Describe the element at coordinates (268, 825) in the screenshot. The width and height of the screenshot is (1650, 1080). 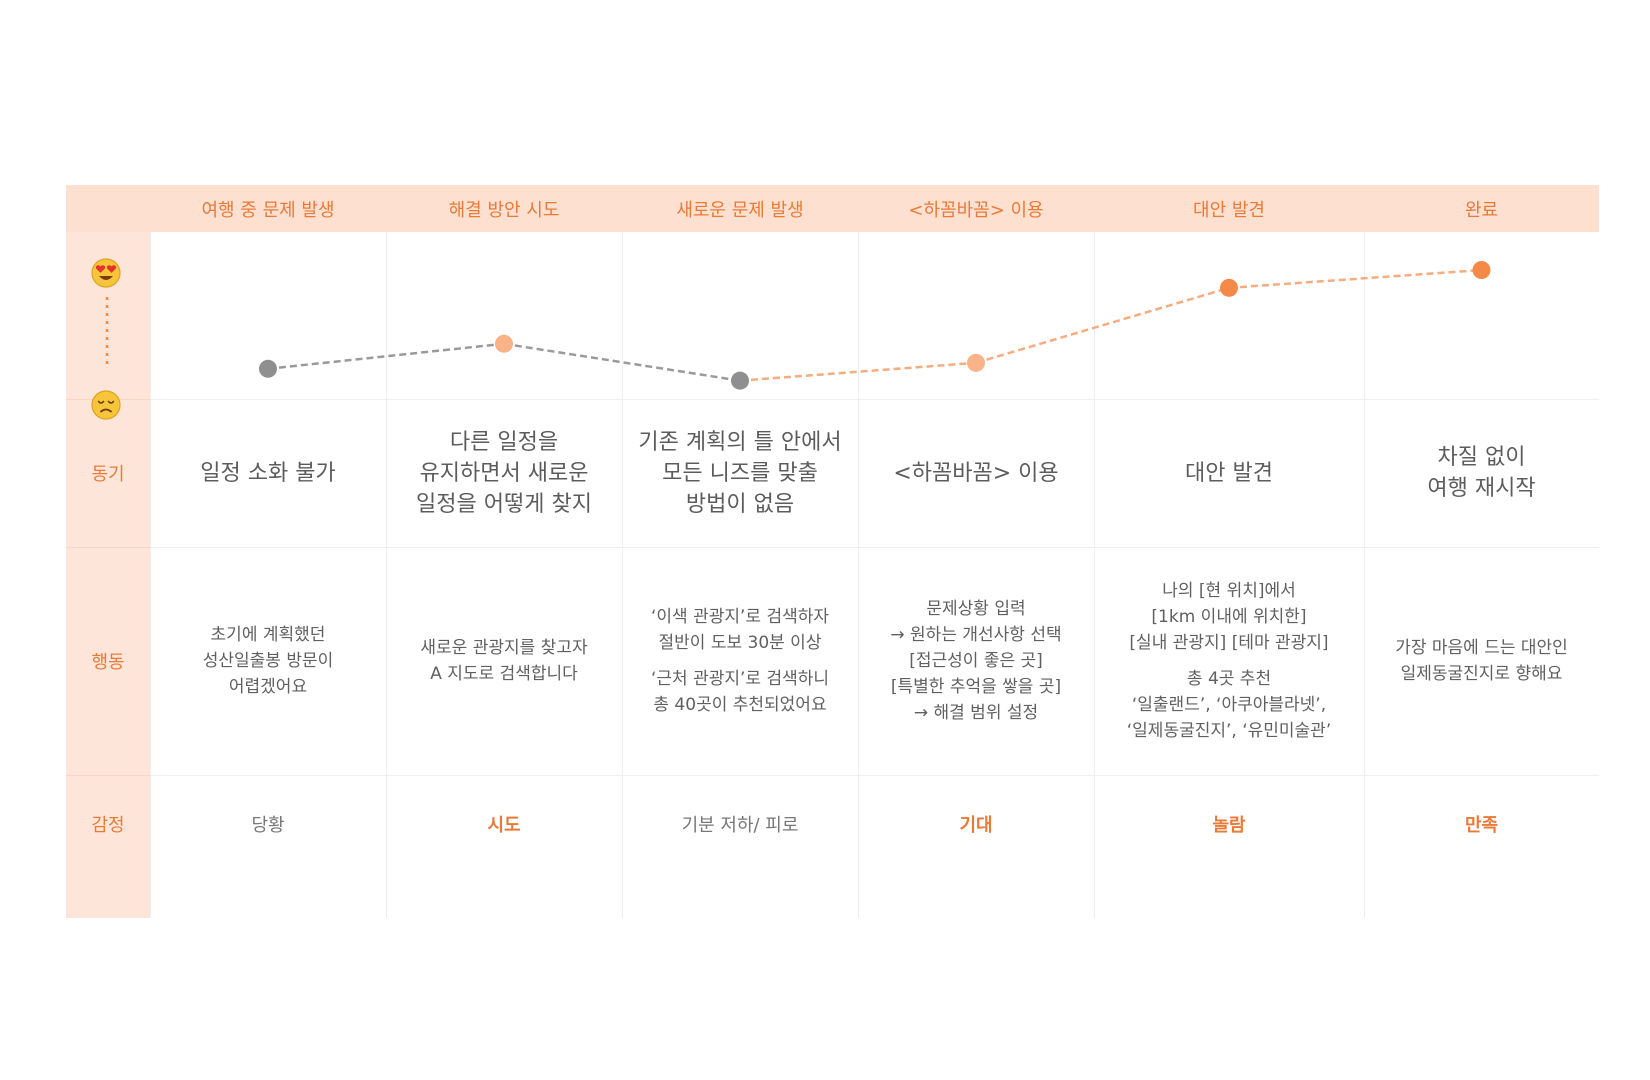
I see `emotion-cell: 당황` at that location.